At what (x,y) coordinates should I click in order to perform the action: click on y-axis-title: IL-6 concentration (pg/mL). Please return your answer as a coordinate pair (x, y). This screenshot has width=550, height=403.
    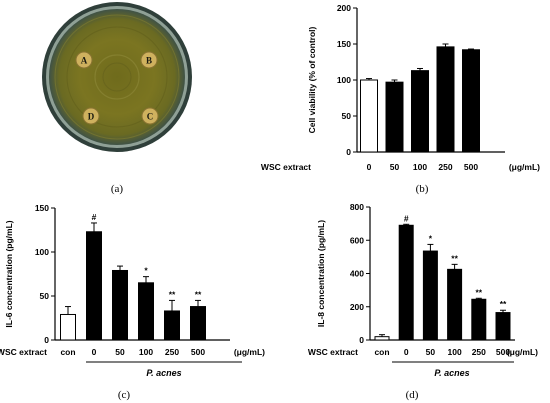
    Looking at the image, I should click on (9, 273).